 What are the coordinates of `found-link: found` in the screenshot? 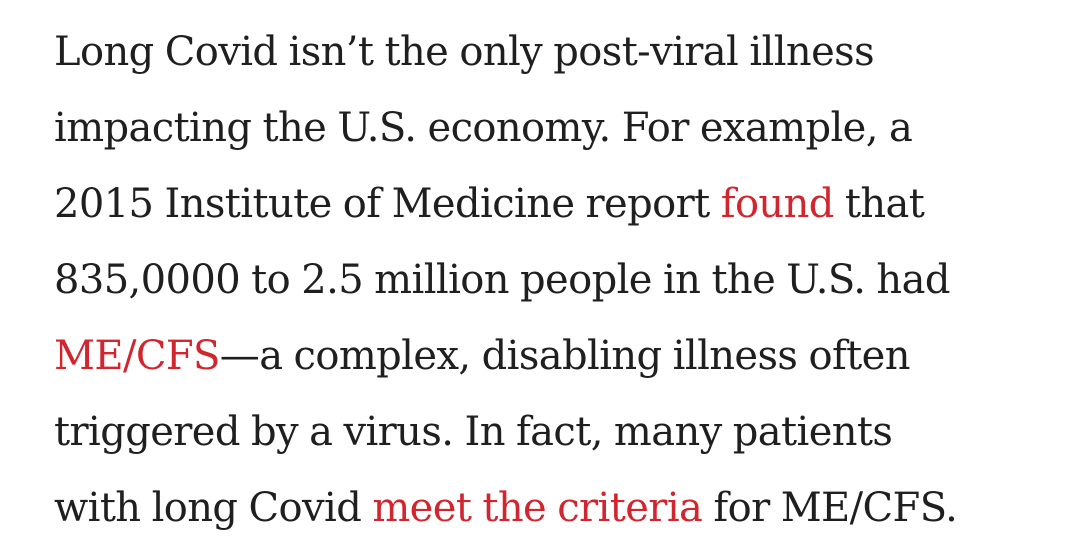 It's located at (777, 204).